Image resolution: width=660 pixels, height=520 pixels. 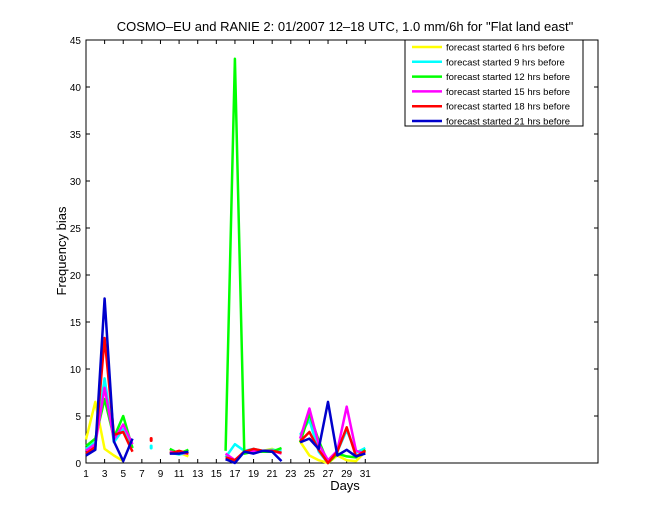 What do you see at coordinates (76, 88) in the screenshot?
I see `y-tick-label: 40` at bounding box center [76, 88].